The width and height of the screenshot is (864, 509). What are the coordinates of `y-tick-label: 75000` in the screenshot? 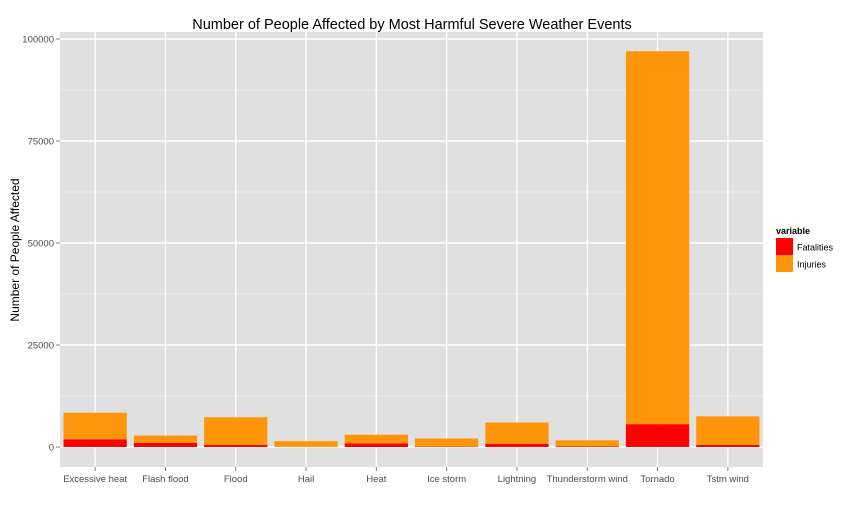 It's located at (41, 142).